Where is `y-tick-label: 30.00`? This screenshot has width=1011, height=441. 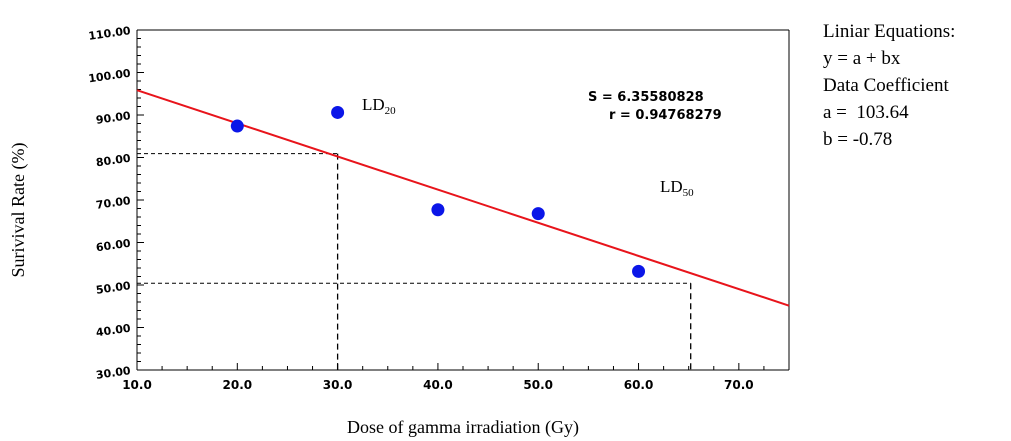
y-tick-label: 30.00 is located at coordinates (113, 373).